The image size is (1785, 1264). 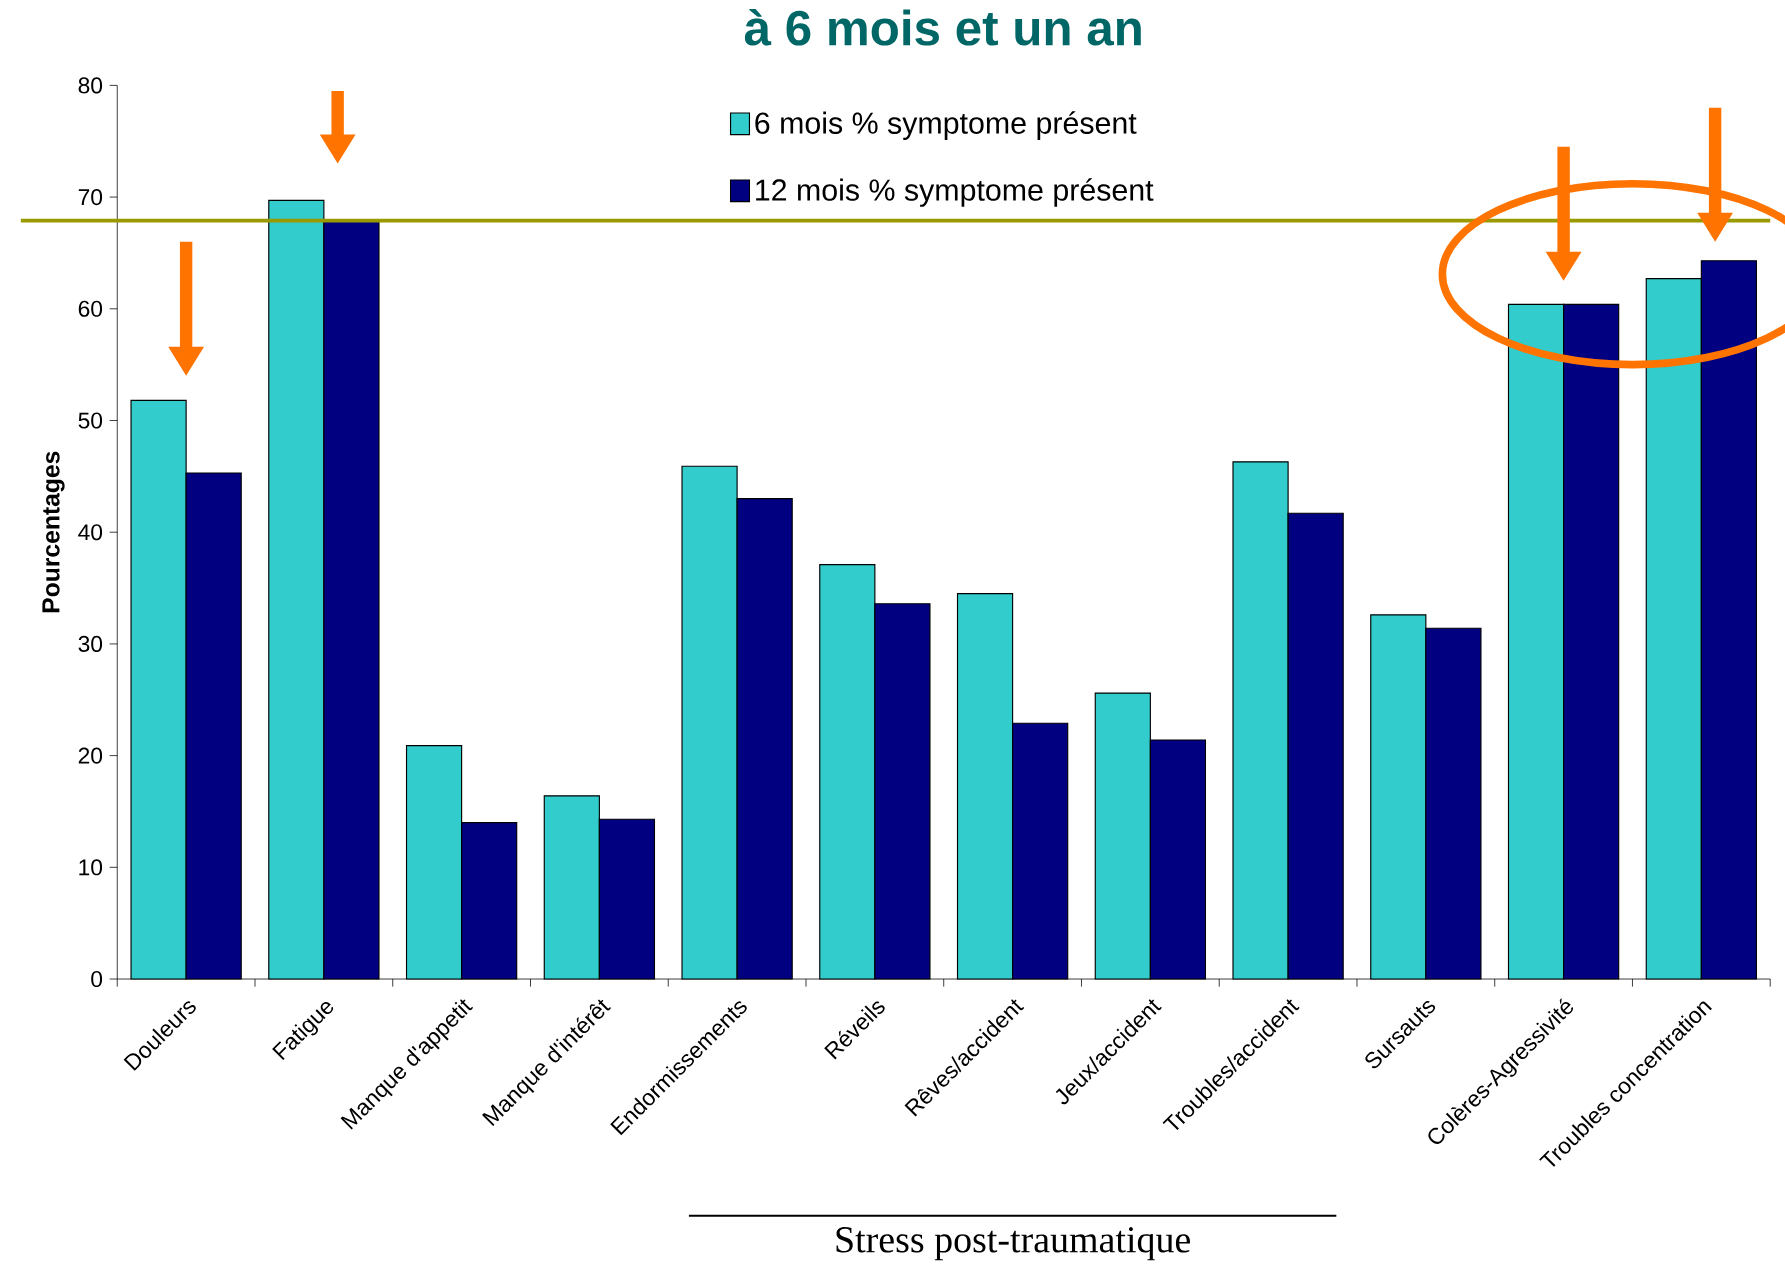 I want to click on y-tick-label: 40, so click(x=90, y=532).